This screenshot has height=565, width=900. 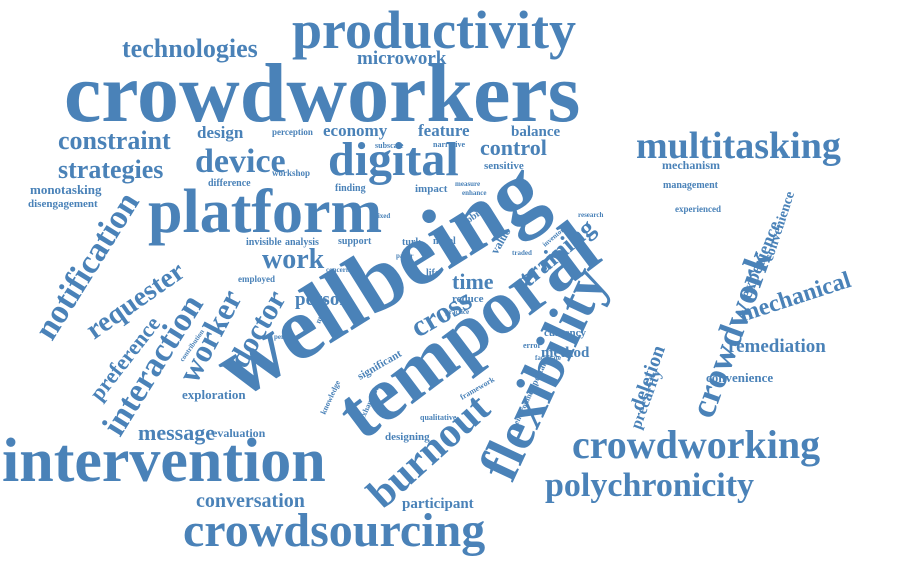 I want to click on word-device: device, so click(x=240, y=161).